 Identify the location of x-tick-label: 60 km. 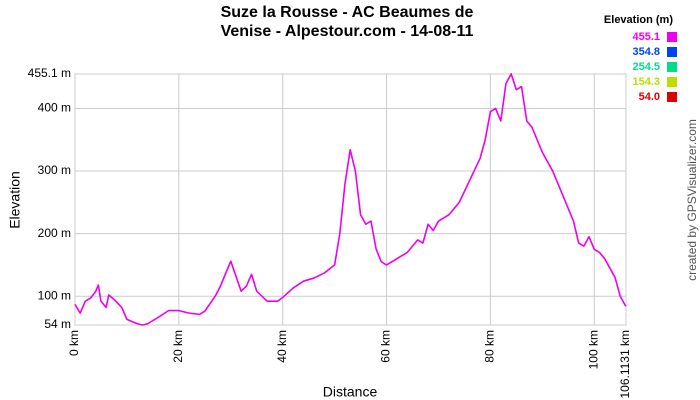
(386, 346).